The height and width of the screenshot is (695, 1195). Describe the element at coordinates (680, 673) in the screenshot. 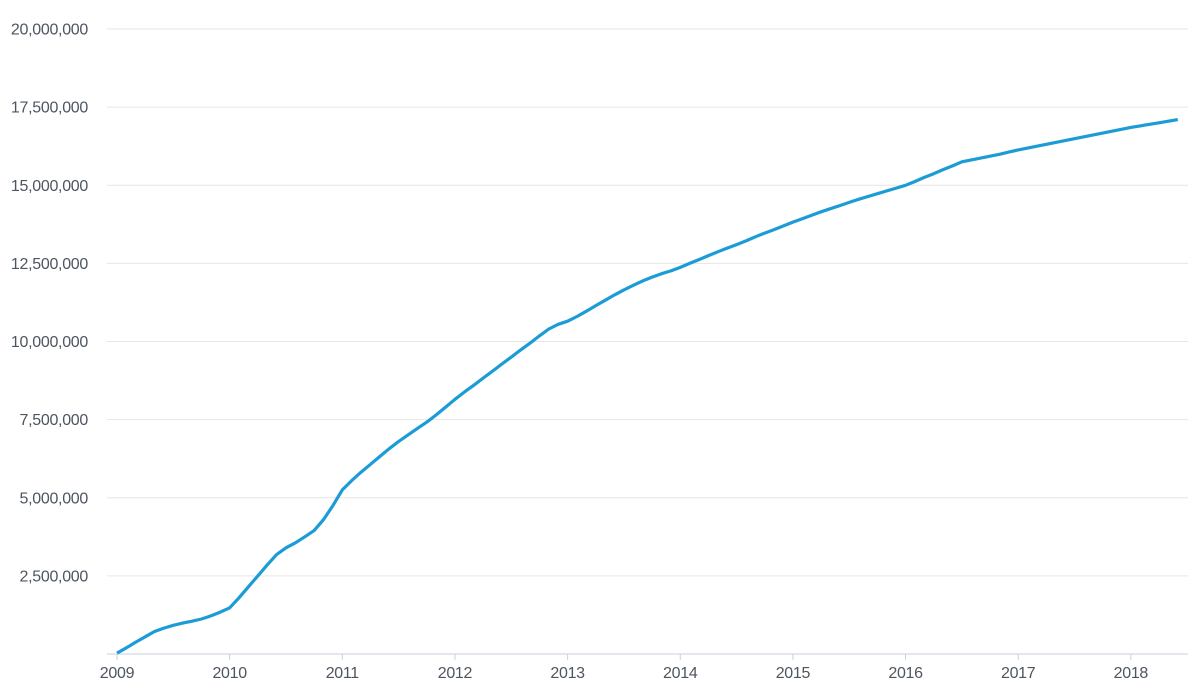

I see `x-axis-label: 2014` at that location.